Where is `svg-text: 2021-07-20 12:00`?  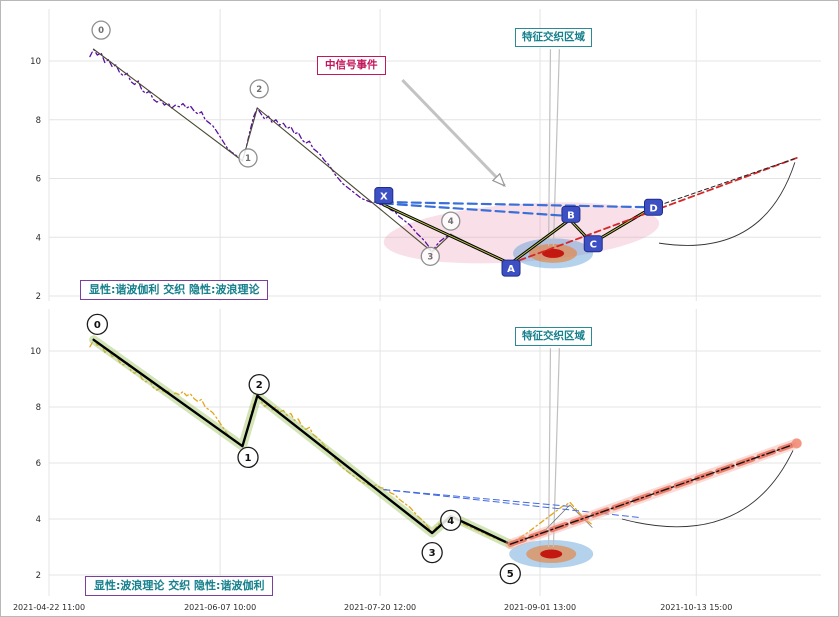 svg-text: 2021-07-20 12:00 is located at coordinates (380, 607).